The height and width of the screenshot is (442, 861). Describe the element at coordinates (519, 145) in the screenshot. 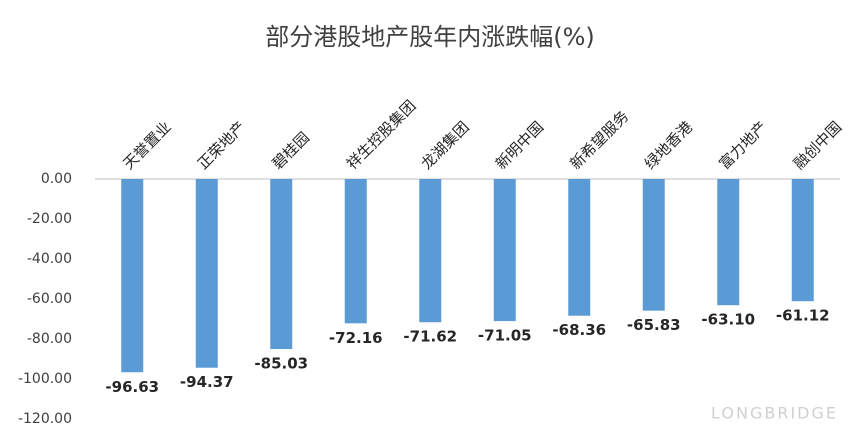

I see `category-label: 新明中国` at that location.